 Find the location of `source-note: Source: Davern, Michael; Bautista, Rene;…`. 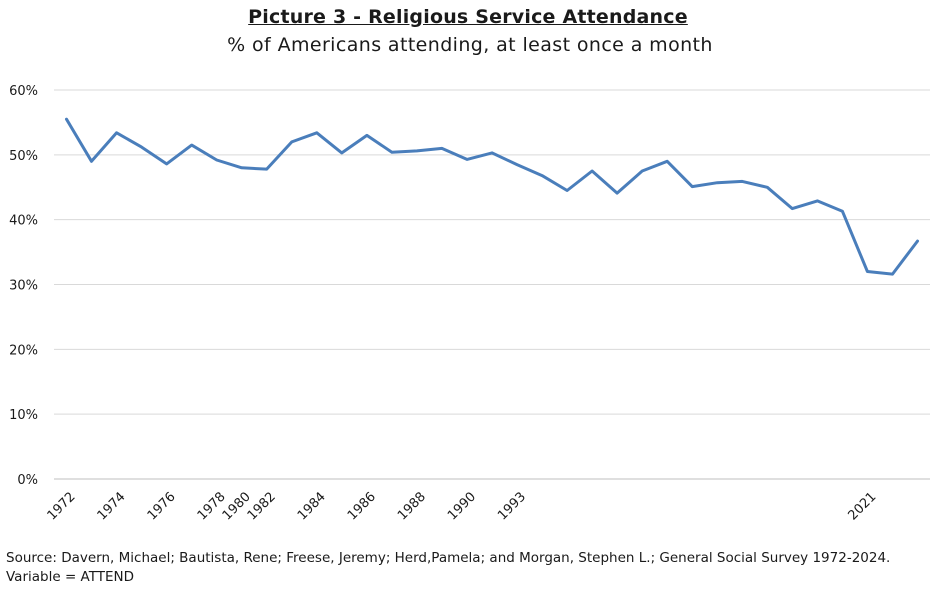

source-note: Source: Davern, Michael; Bautista, Rene;… is located at coordinates (448, 567).